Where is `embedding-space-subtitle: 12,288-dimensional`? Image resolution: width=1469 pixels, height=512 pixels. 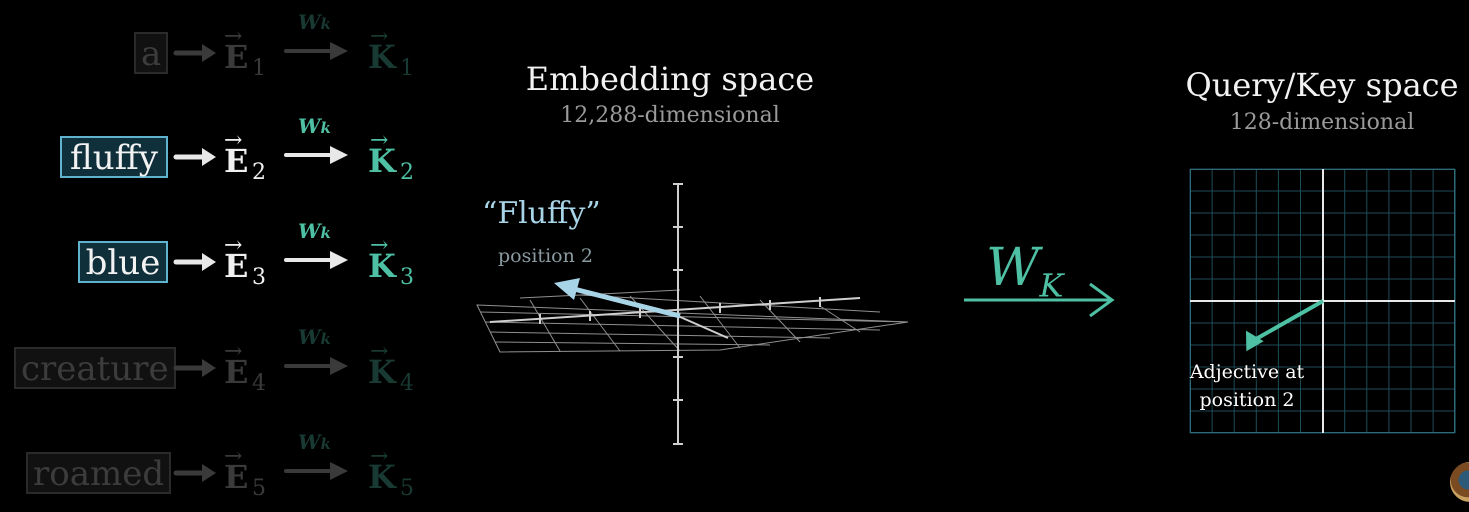 embedding-space-subtitle: 12,288-dimensional is located at coordinates (670, 115).